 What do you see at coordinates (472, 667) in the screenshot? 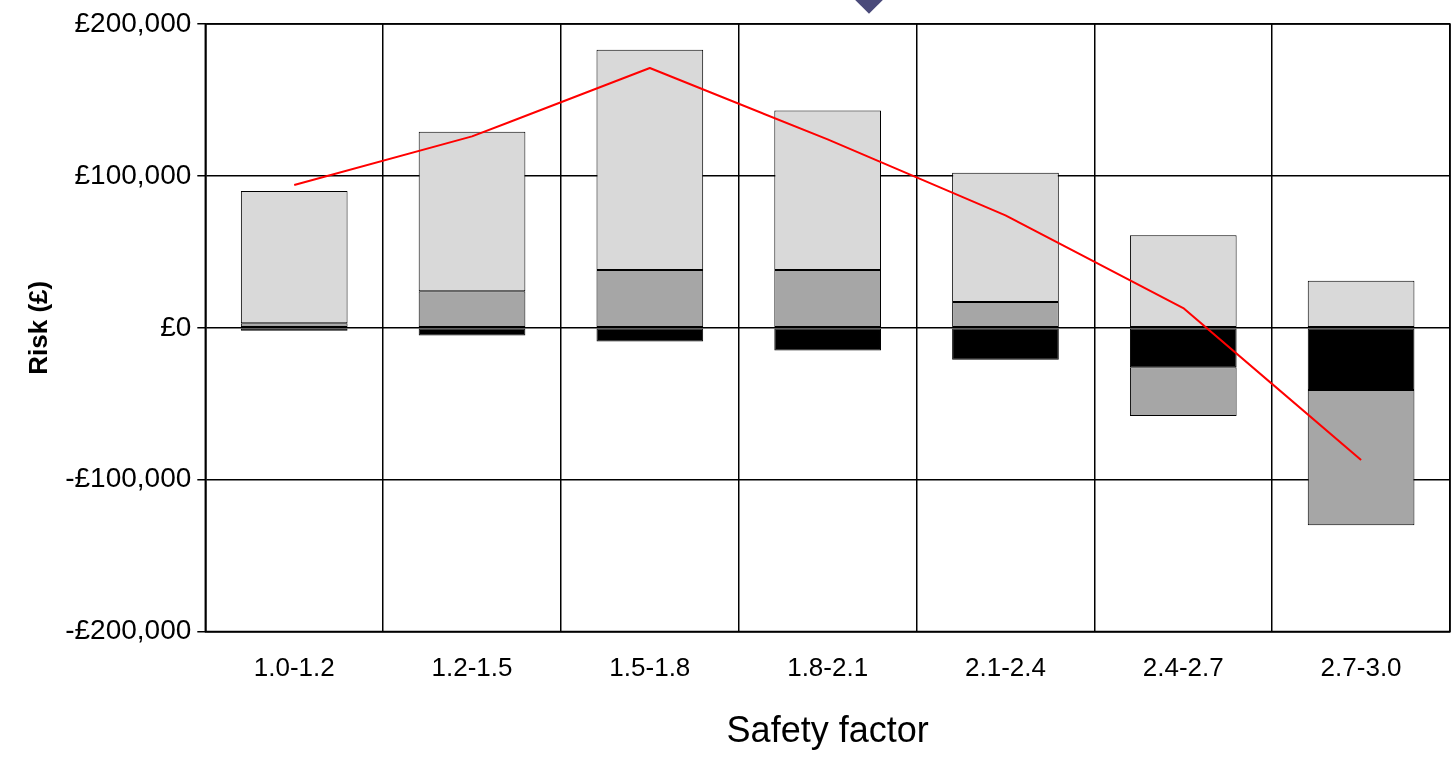
I see `x-tick-label: 1.2-1.5` at bounding box center [472, 667].